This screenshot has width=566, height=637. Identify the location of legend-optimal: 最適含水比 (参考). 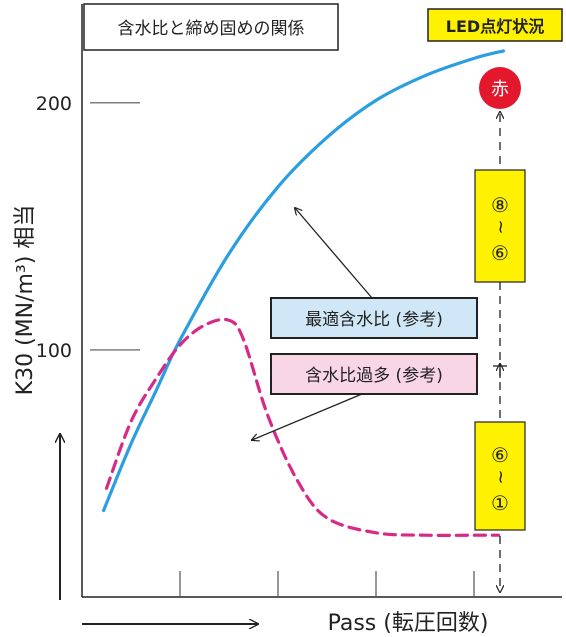
(374, 318).